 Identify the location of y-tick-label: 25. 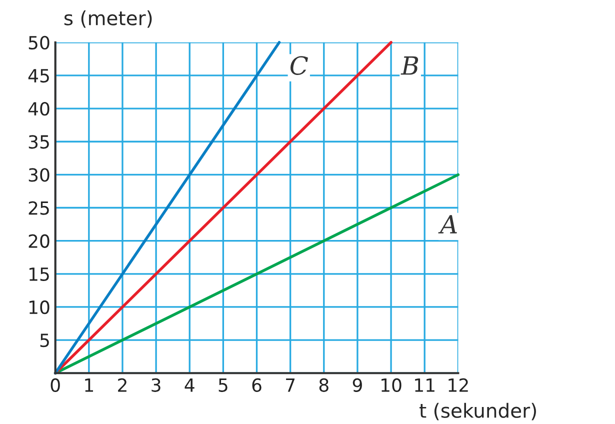
(38, 208).